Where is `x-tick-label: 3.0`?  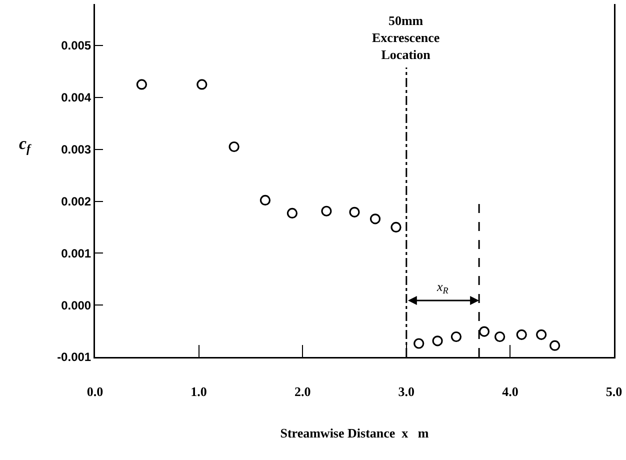
x-tick-label: 3.0 is located at coordinates (406, 392).